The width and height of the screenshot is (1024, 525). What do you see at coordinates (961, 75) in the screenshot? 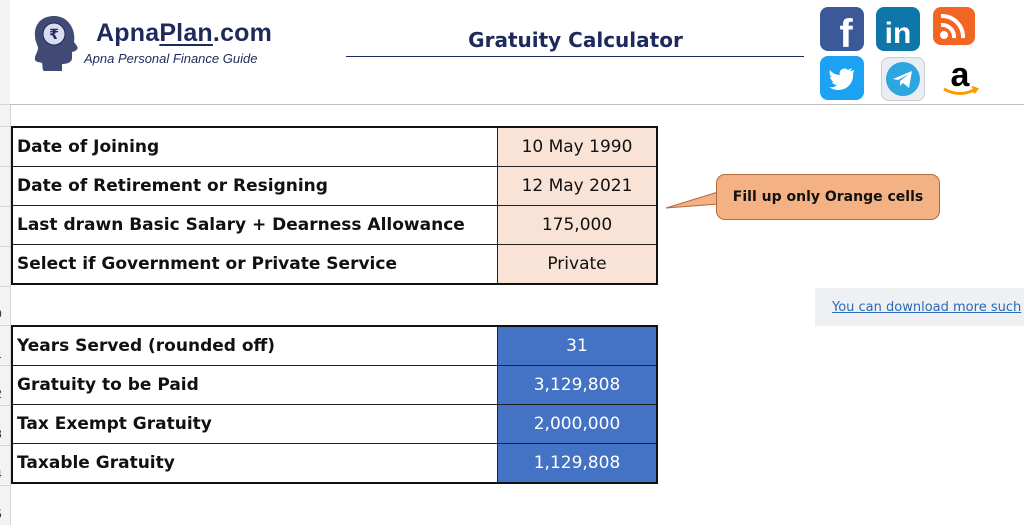
I see `svg-text: a` at bounding box center [961, 75].